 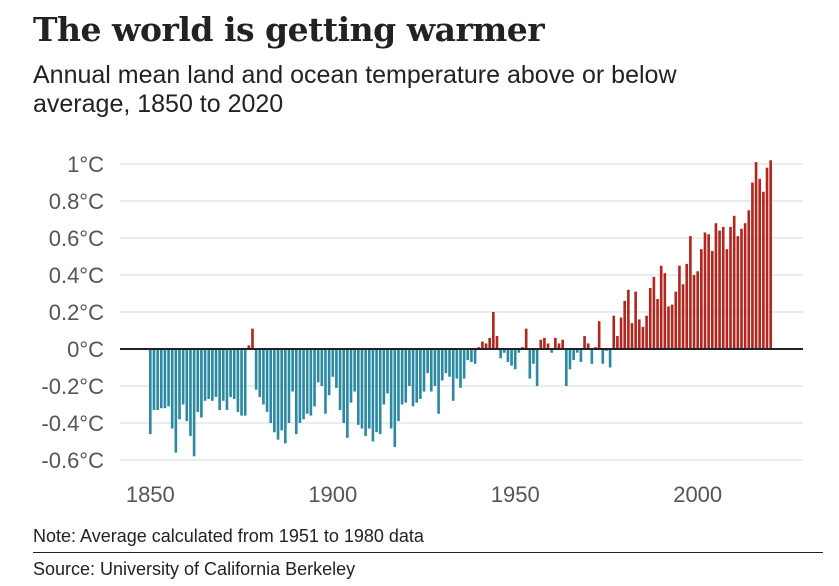 What do you see at coordinates (643, 337) in the screenshot?
I see `bar-1985` at bounding box center [643, 337].